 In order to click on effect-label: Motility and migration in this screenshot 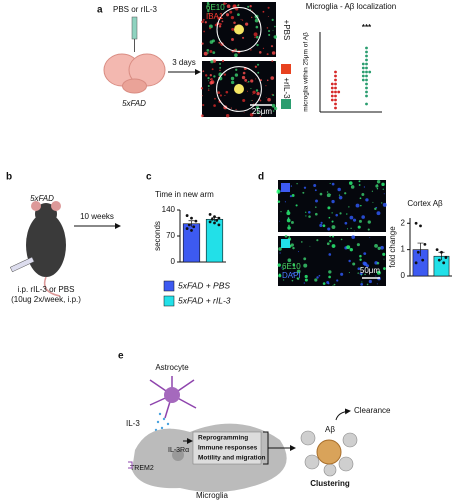, I will do `click(232, 458)`.